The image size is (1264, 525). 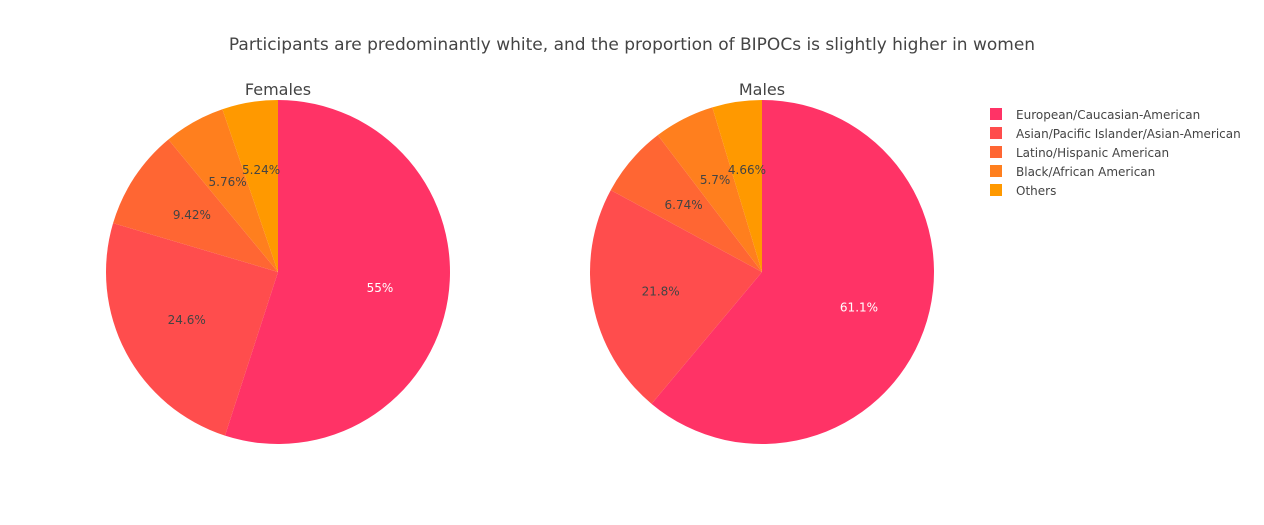 I want to click on legend-item-asian: Asian/Pacific Islander/Asian-American, so click(x=1115, y=134).